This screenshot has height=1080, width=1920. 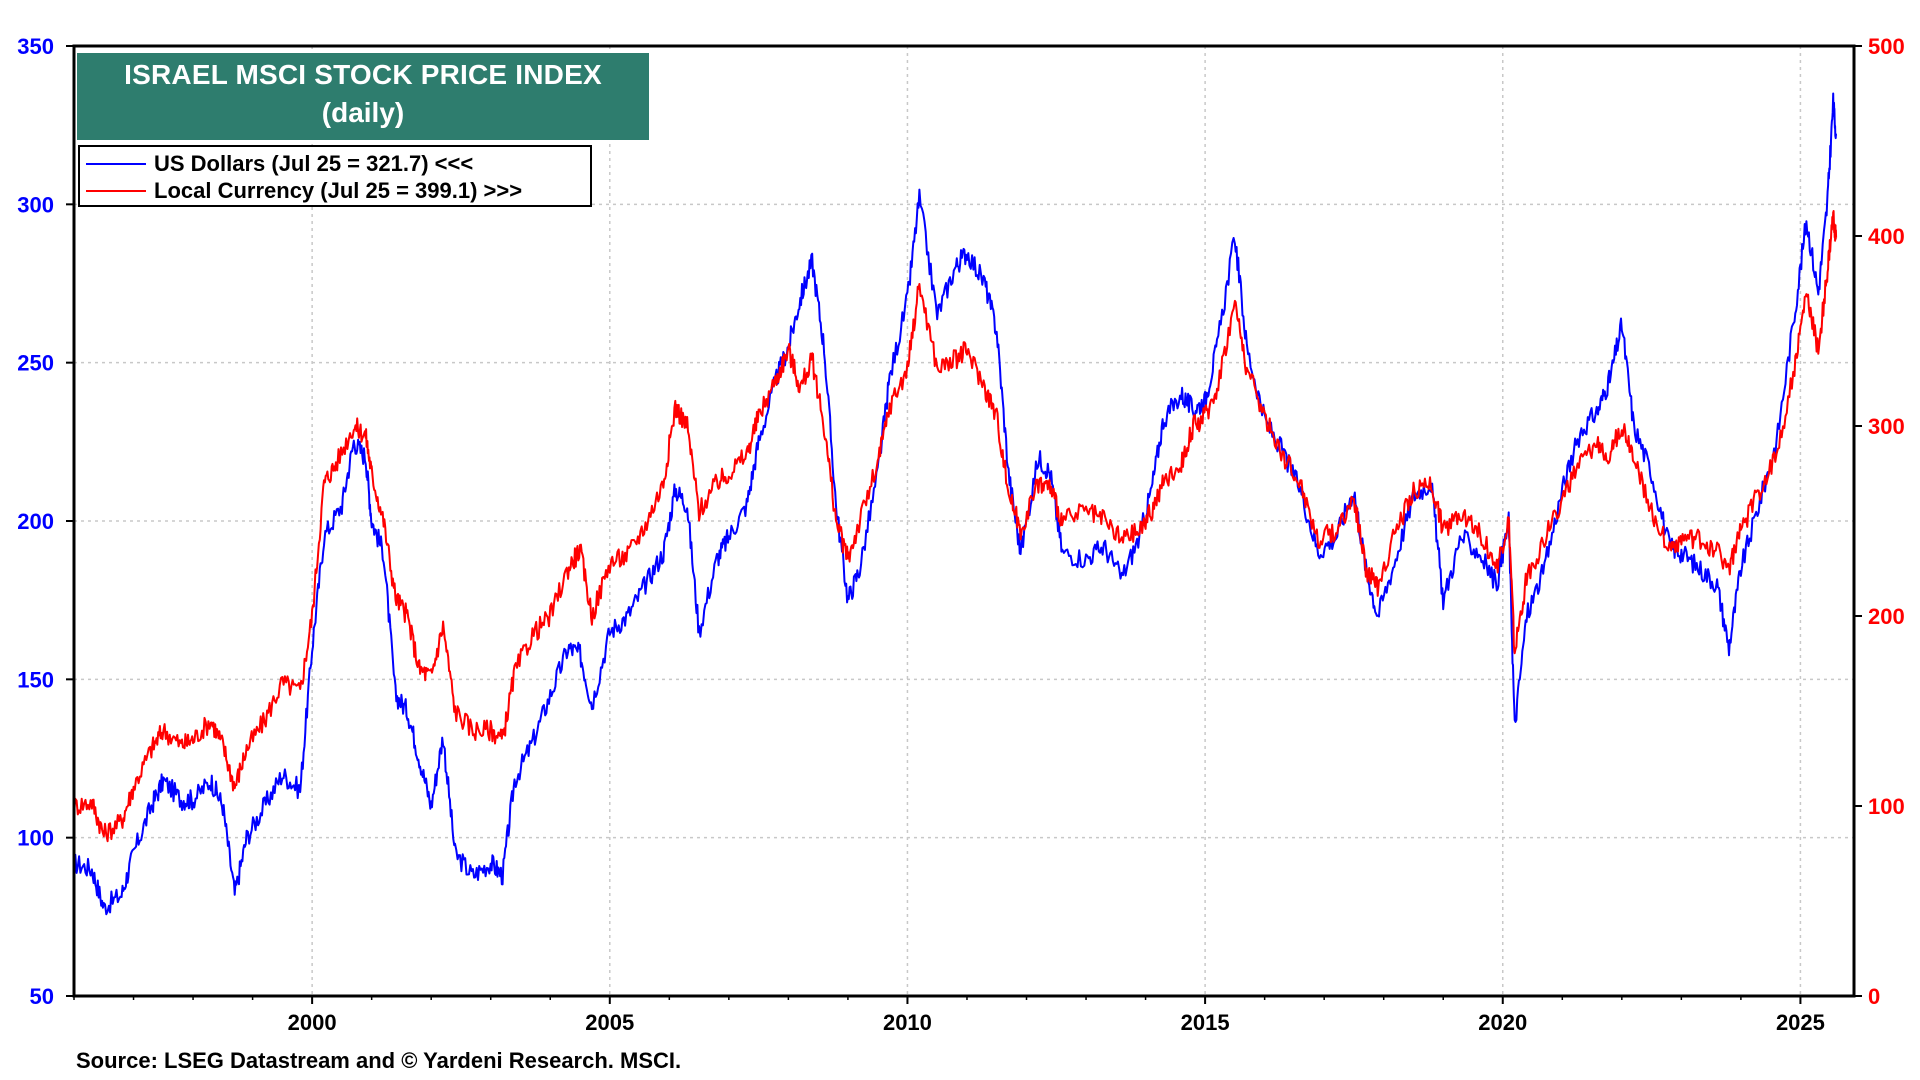 What do you see at coordinates (42, 996) in the screenshot?
I see `y-left-tick-label: 50` at bounding box center [42, 996].